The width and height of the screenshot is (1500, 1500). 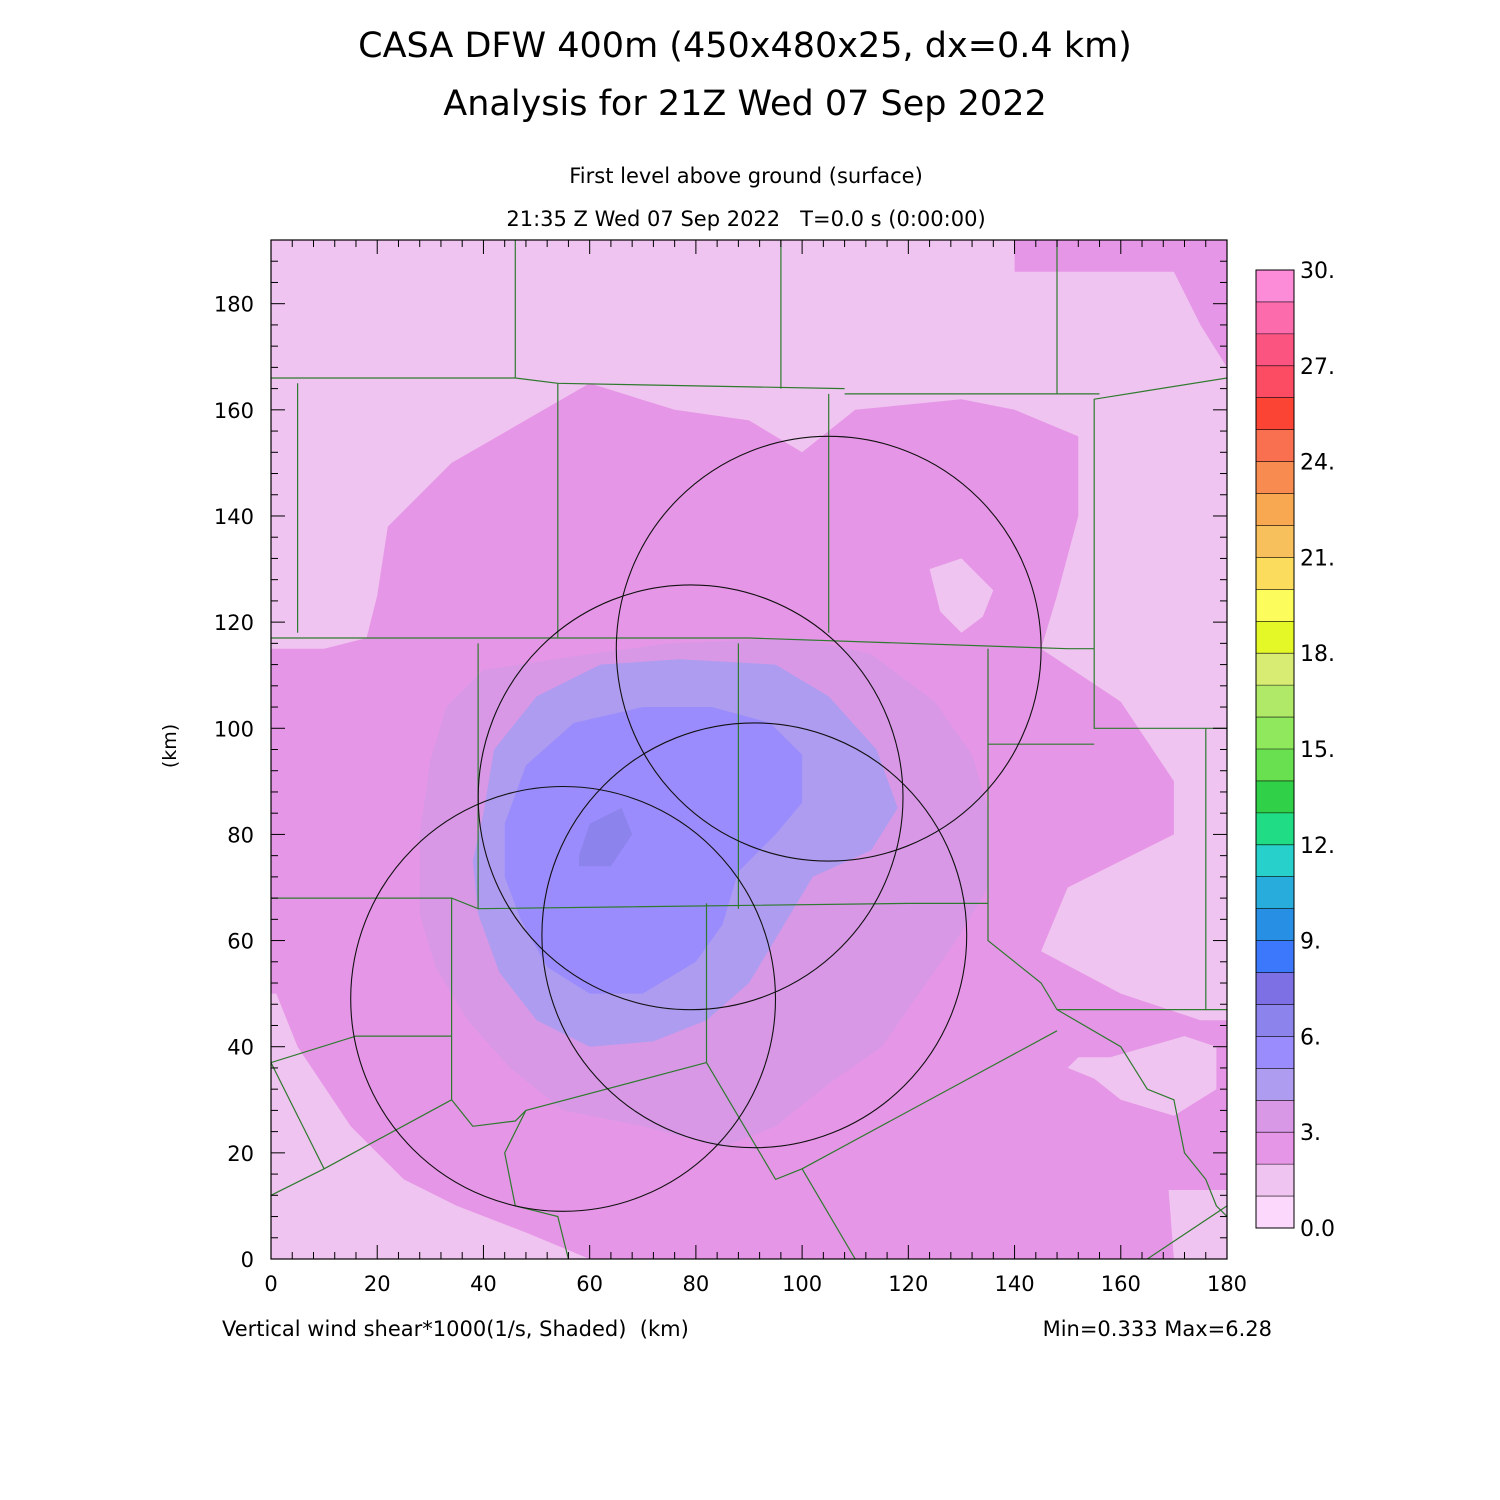 What do you see at coordinates (589, 1284) in the screenshot?
I see `x-tick-label: 60` at bounding box center [589, 1284].